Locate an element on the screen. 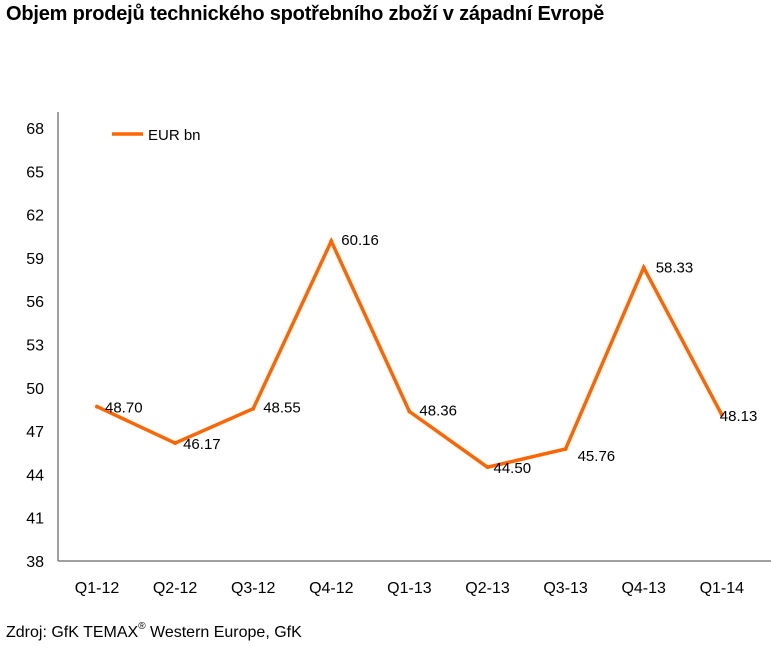  y-axis-ticks: 38 41 44 47 50 53 56 59 62 65 68 is located at coordinates (35, 346).